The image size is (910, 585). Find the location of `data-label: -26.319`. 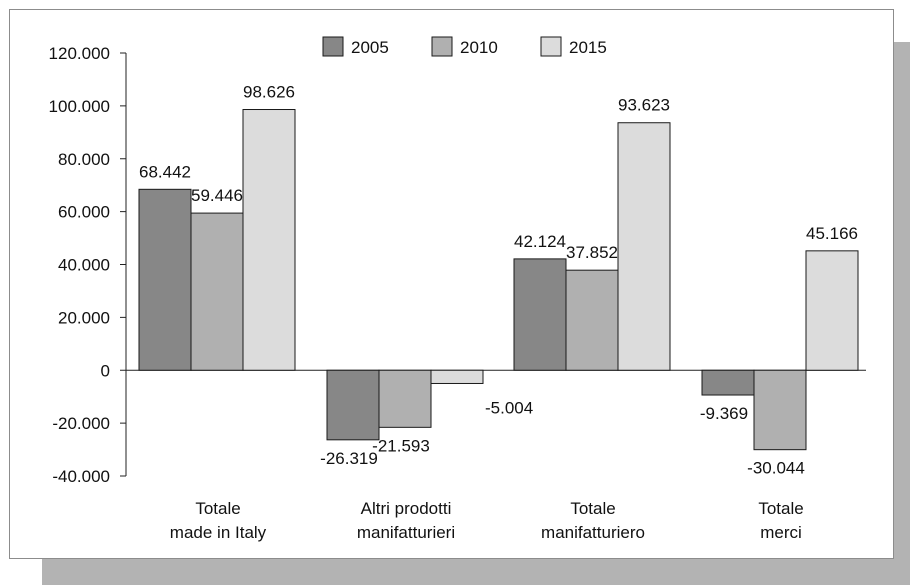

data-label: -26.319 is located at coordinates (349, 458).